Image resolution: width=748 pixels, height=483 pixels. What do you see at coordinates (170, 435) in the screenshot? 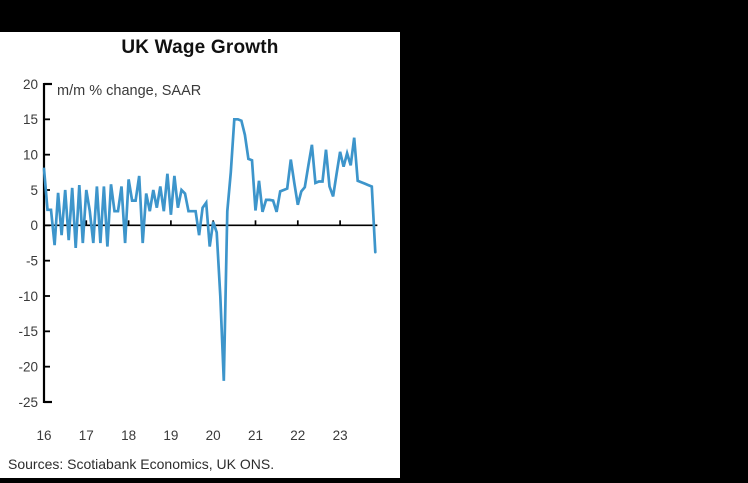
I see `x-axis-tick-label: 19` at bounding box center [170, 435].